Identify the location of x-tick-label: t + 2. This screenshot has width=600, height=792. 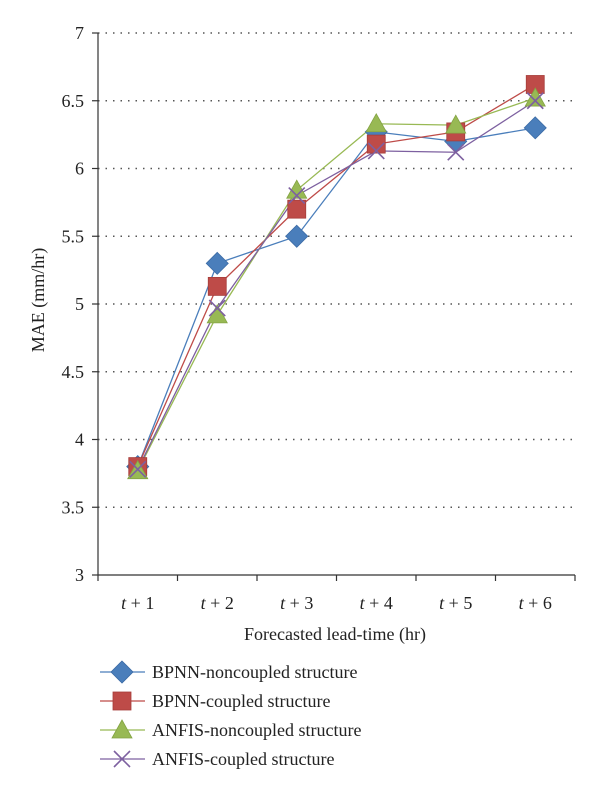
(217, 603).